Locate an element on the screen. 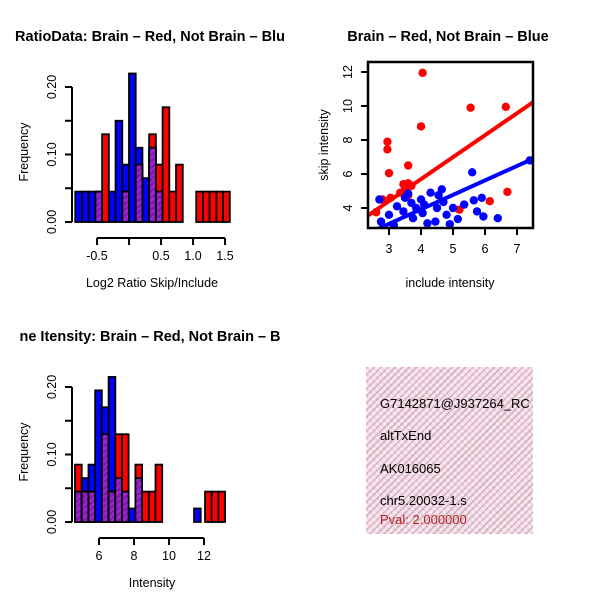 This screenshot has height=600, width=600. x-tick-label: 7 is located at coordinates (517, 249).